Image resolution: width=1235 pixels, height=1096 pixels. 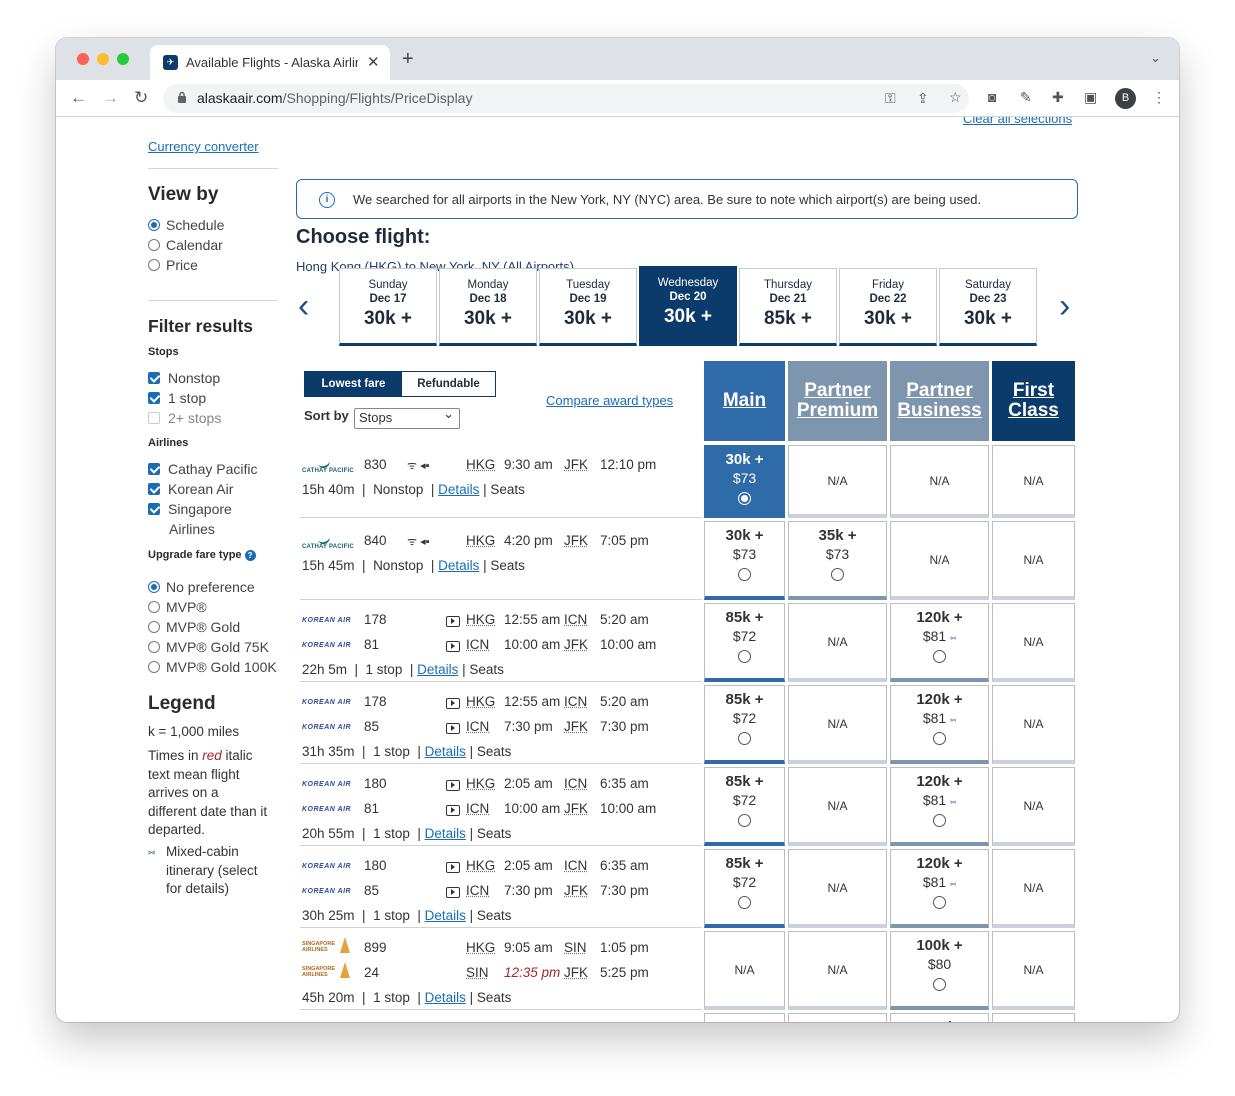 I want to click on side-panel-icon: ▣, so click(x=1091, y=97).